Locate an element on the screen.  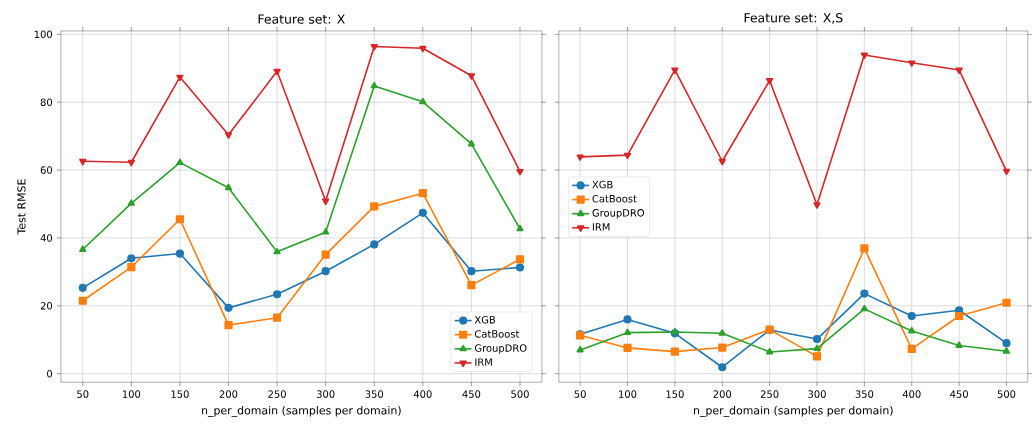
y-tick-label: 40 is located at coordinates (46, 238).